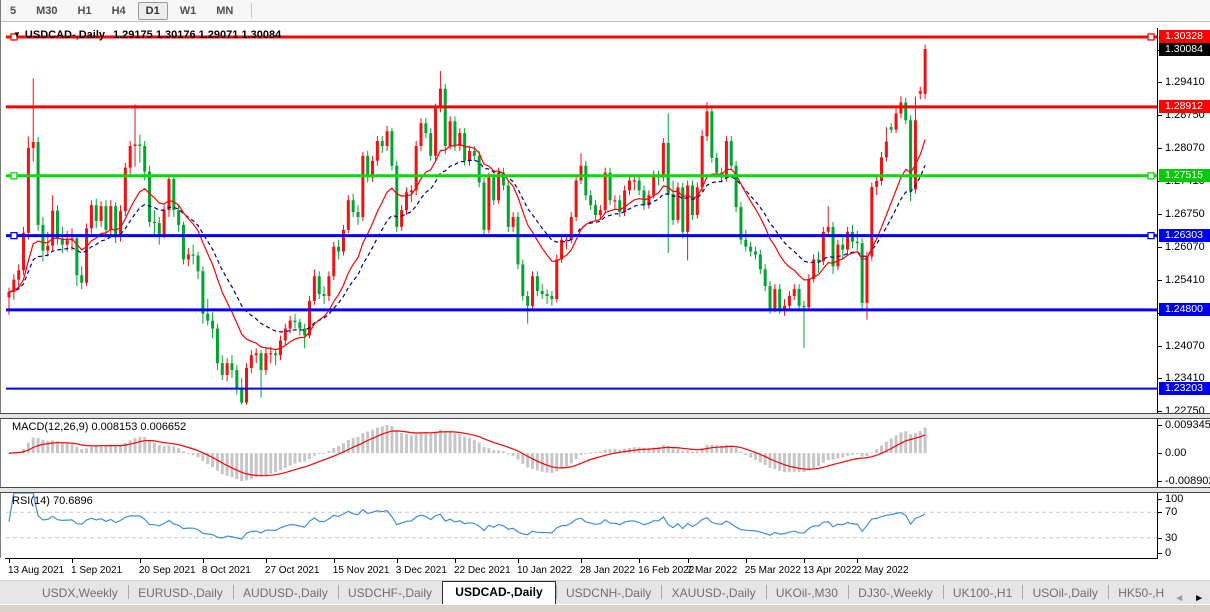 The image size is (1210, 612). What do you see at coordinates (361, 570) in the screenshot?
I see `date-label: 15 Nov 2021` at bounding box center [361, 570].